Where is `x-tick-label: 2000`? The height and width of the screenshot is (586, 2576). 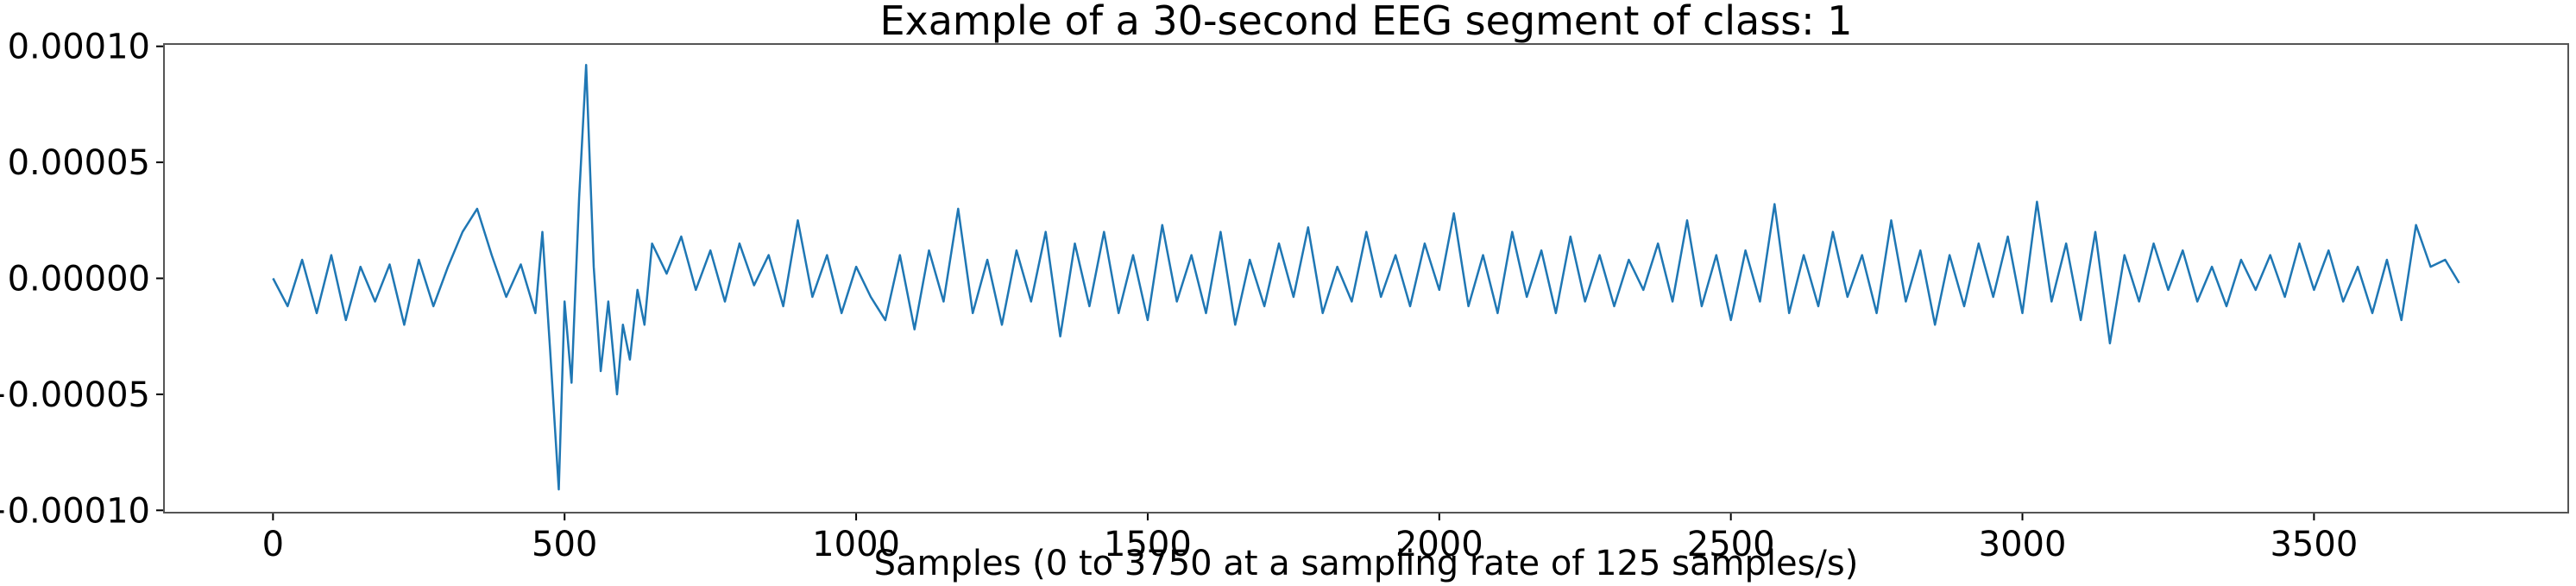
x-tick-label: 2000 is located at coordinates (1439, 545).